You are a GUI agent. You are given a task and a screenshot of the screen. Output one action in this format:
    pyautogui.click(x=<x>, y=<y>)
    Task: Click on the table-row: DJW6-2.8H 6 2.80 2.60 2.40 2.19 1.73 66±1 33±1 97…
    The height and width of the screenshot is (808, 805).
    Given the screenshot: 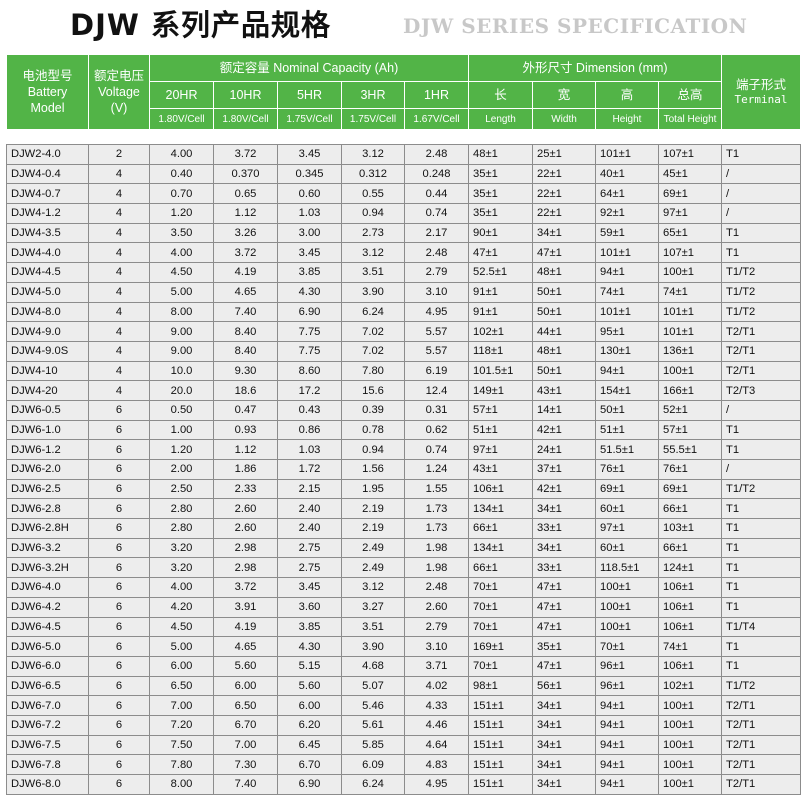 What is the action you would take?
    pyautogui.click(x=404, y=528)
    